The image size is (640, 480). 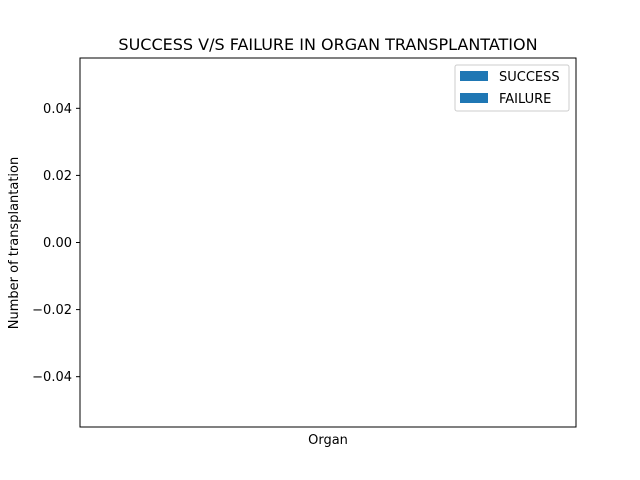 I want to click on x-axis-label: Organ, so click(x=328, y=440).